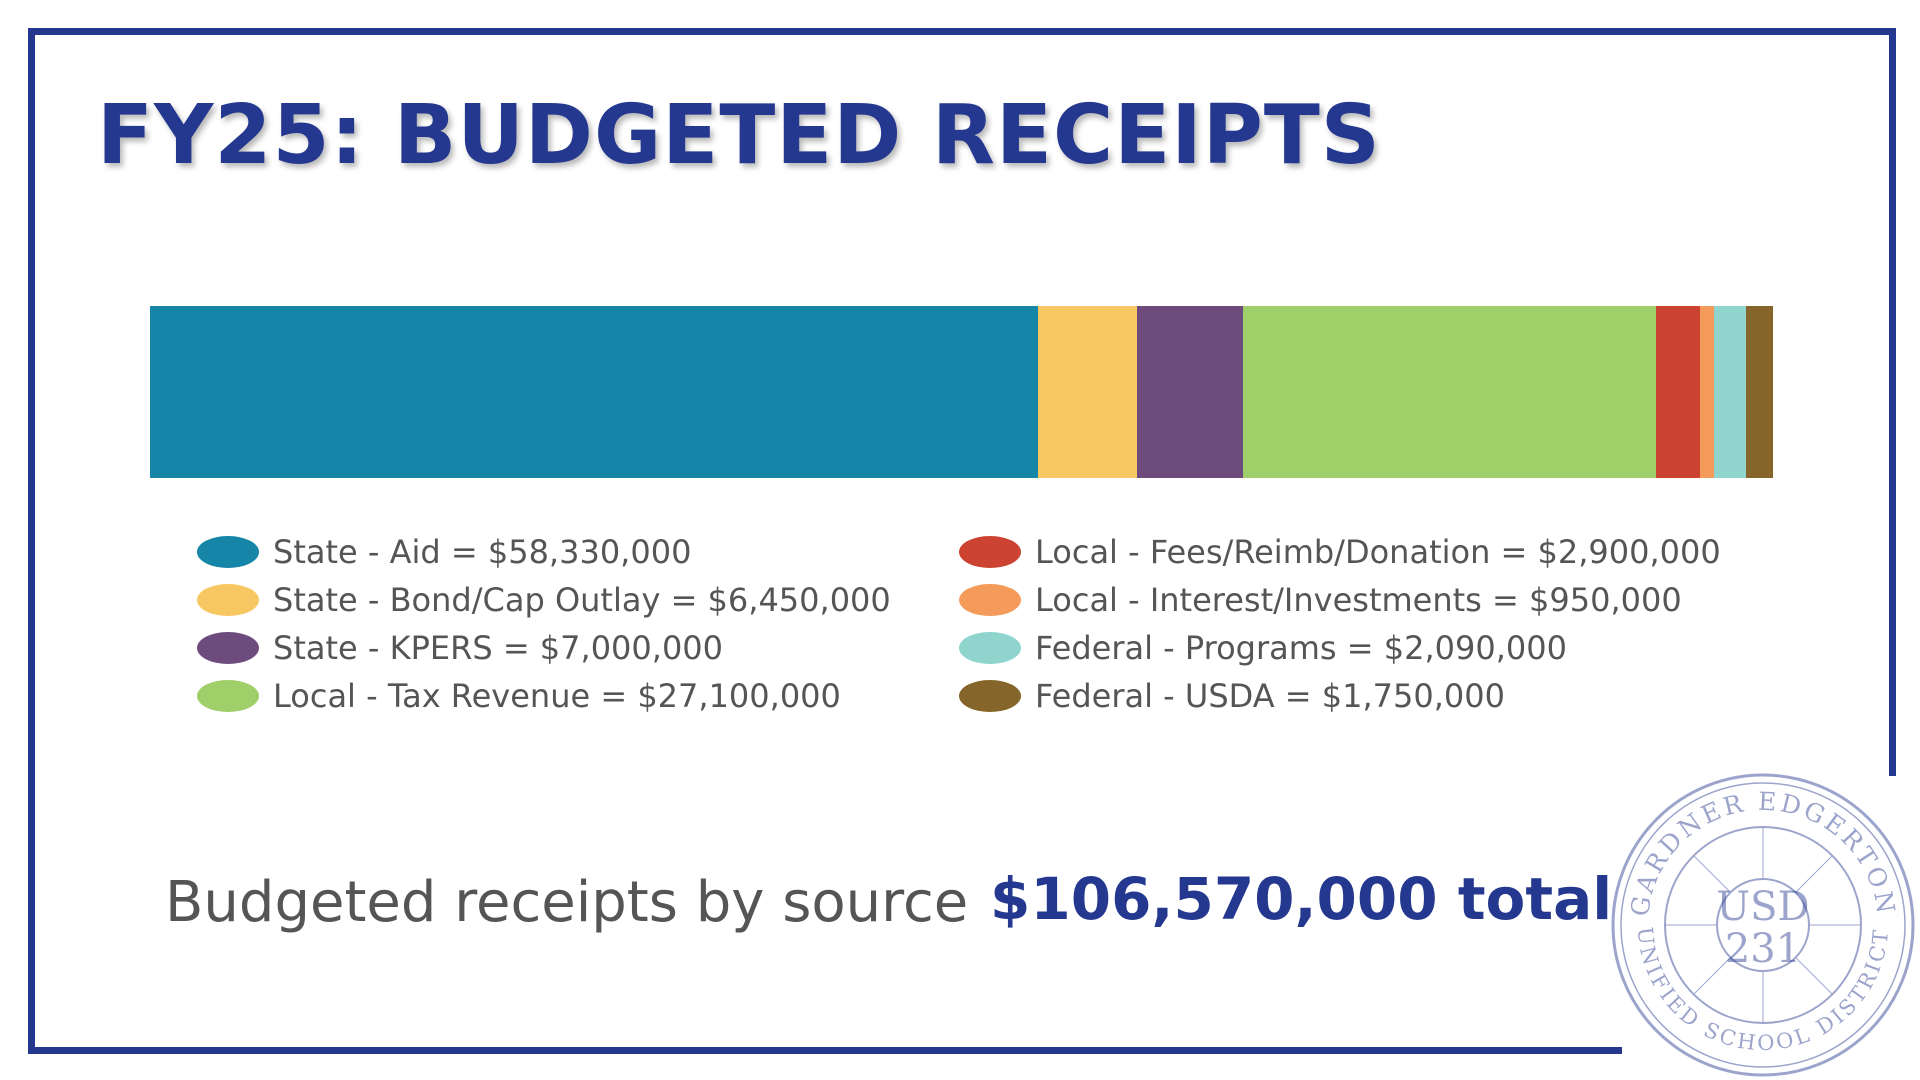 This screenshot has width=1920, height=1080. What do you see at coordinates (1892, 402) in the screenshot?
I see `frame-right-border` at bounding box center [1892, 402].